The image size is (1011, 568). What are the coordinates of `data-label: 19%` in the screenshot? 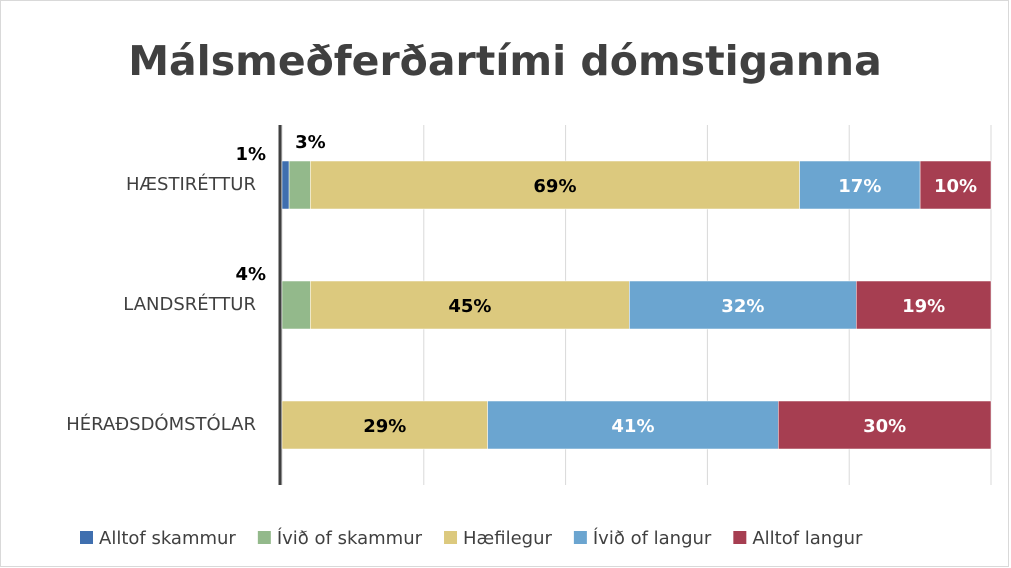 It's located at (923, 306).